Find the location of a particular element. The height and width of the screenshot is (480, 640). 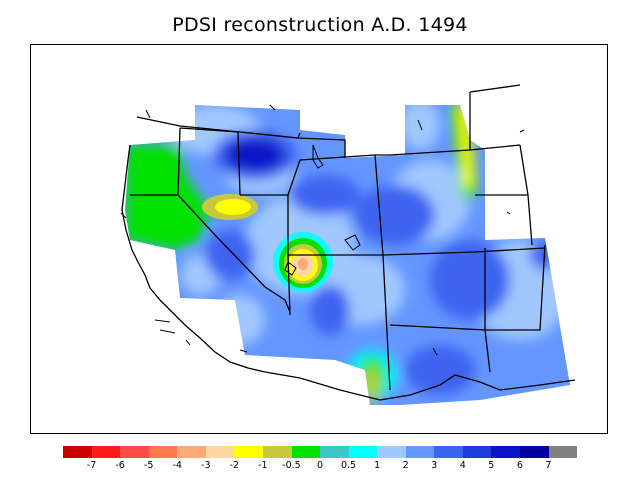

legend-label: 7 is located at coordinates (548, 465).